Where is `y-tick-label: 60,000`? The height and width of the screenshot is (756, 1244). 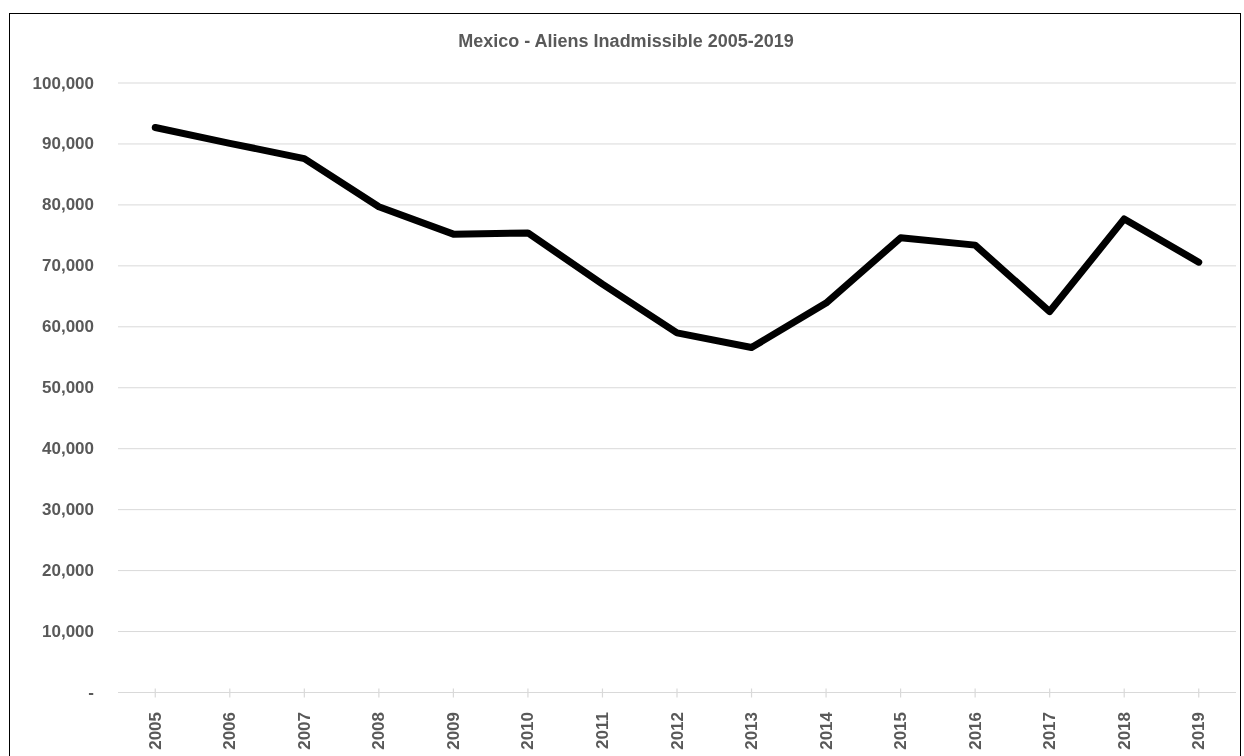 y-tick-label: 60,000 is located at coordinates (68, 327).